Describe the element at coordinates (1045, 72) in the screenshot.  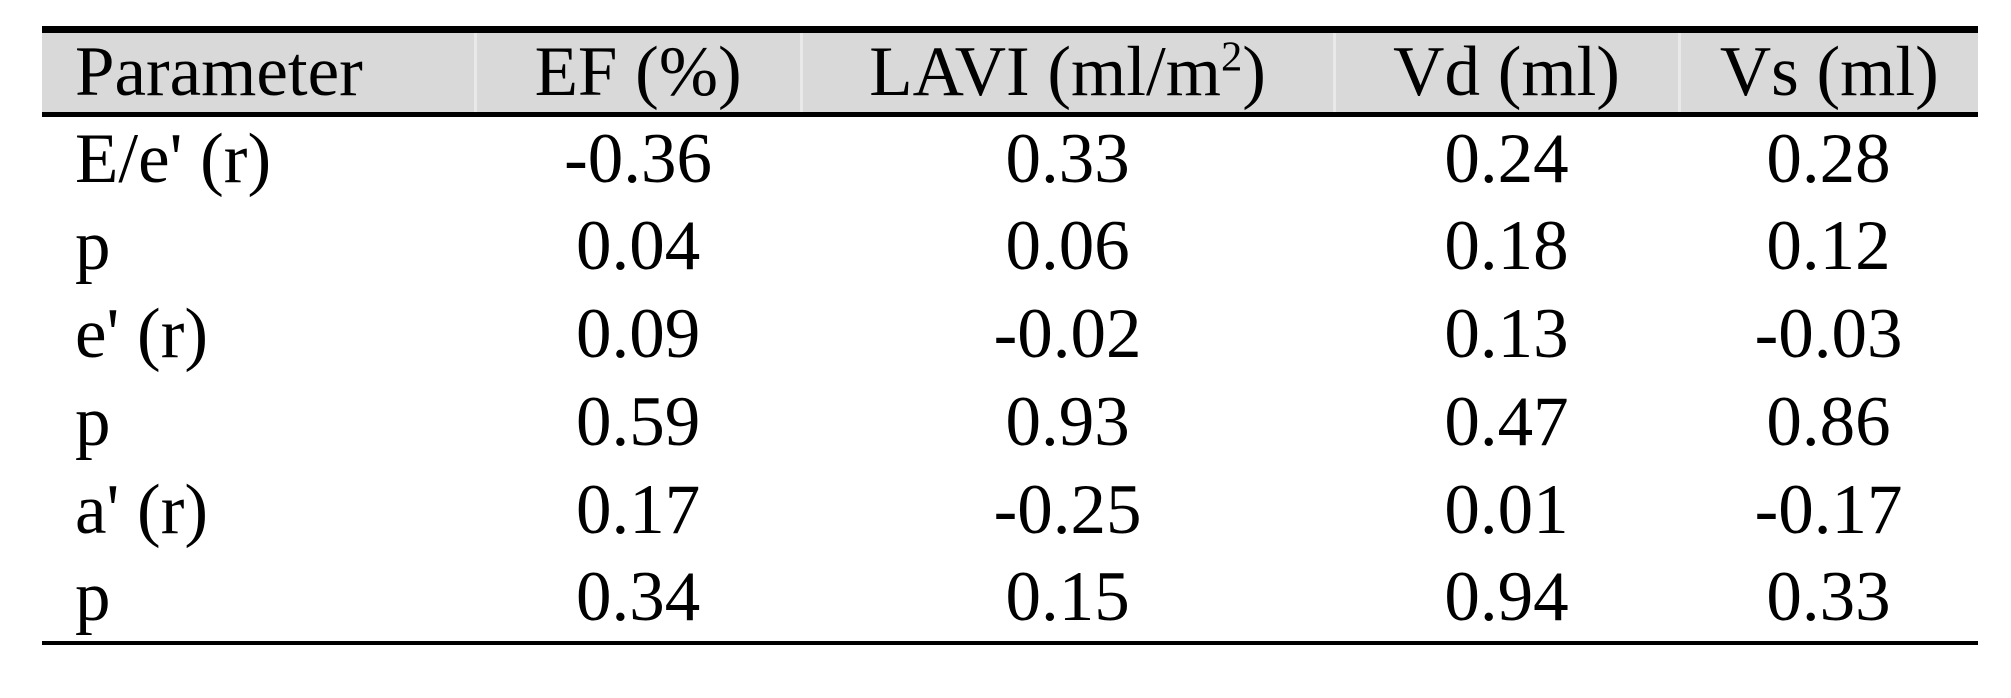
I see `column-header-label: LAVI (ml/m` at that location.